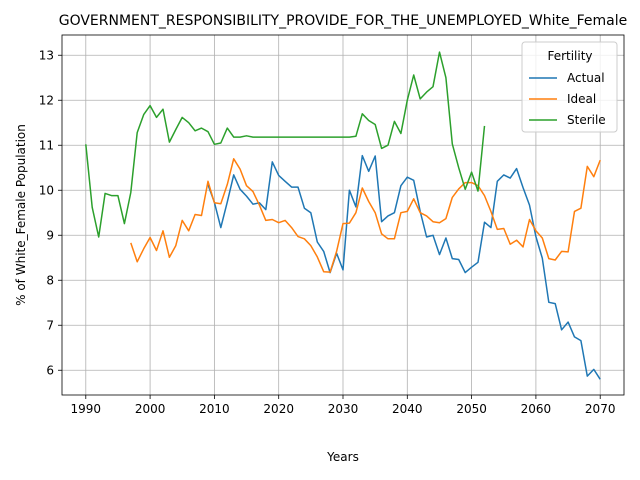 The image size is (640, 480). Describe the element at coordinates (46, 145) in the screenshot. I see `y-tick-label: 11` at that location.